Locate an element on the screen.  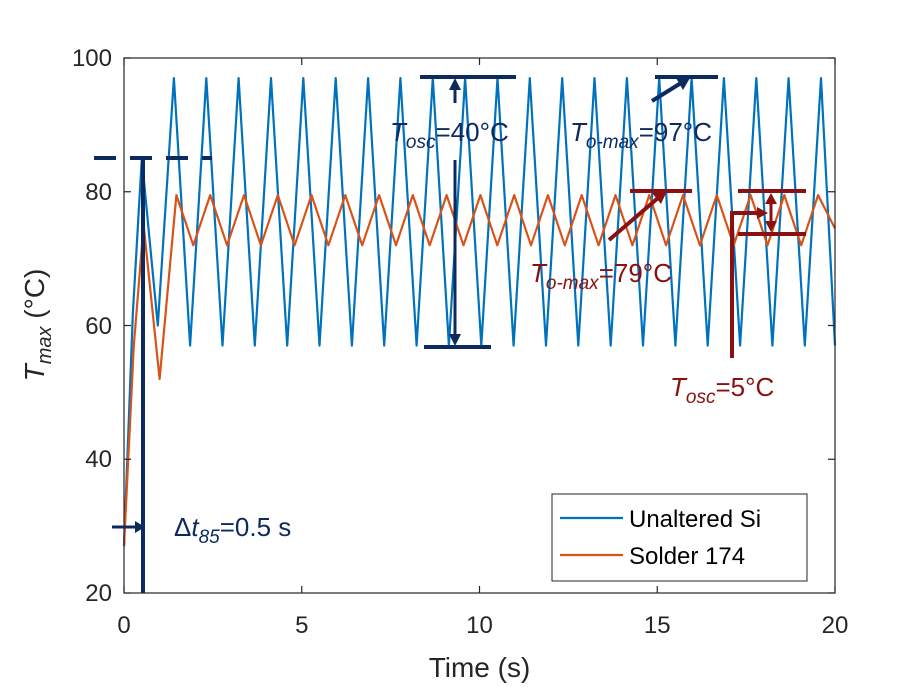
dt85-prefix: Δ is located at coordinates (182, 527).